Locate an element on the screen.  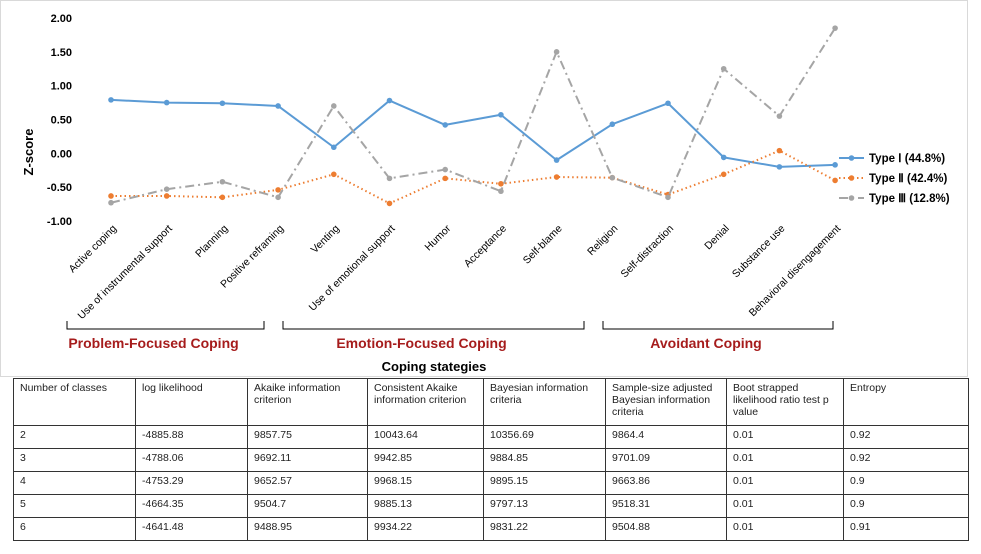
legend-label: Type Ⅱ (42.4%) is located at coordinates (908, 178).